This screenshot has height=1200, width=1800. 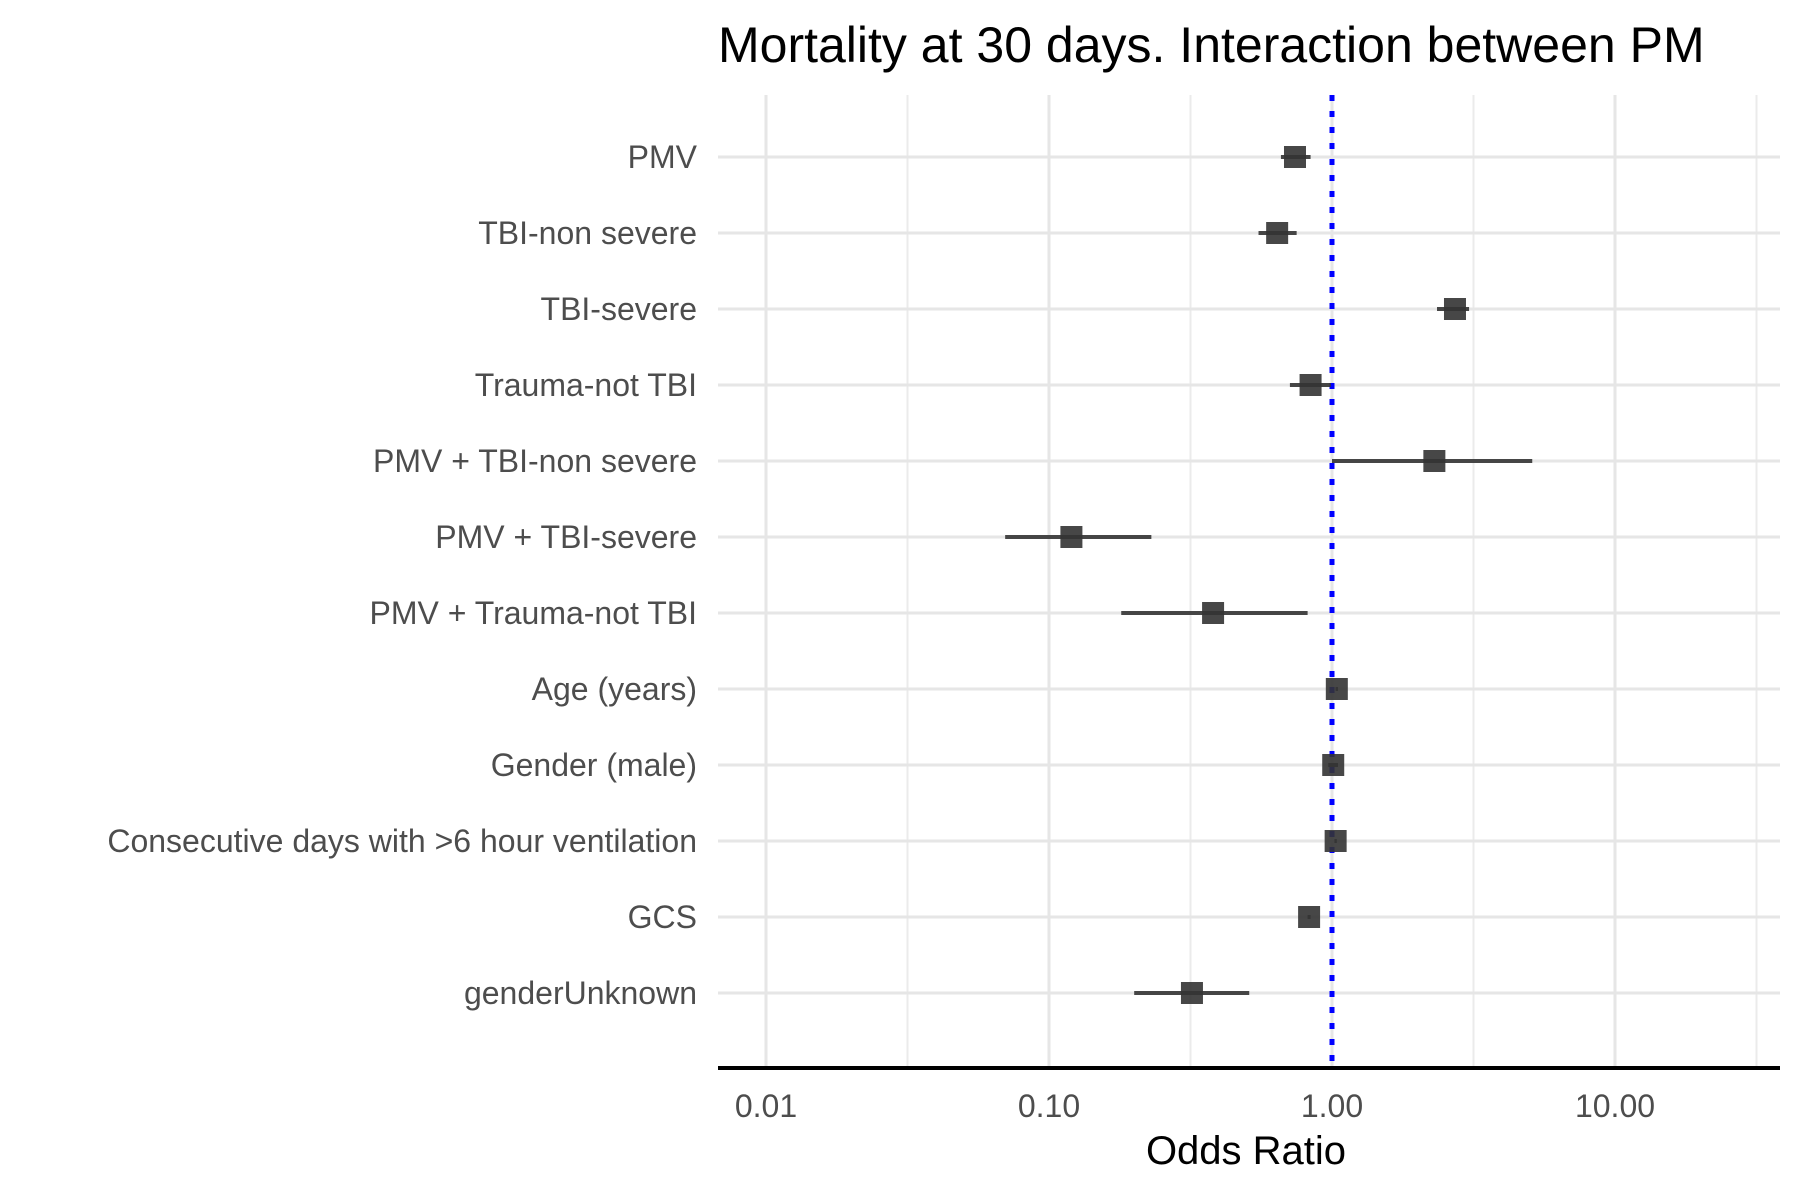 I want to click on row-label: PMV + TBI-non severe, so click(x=535, y=461).